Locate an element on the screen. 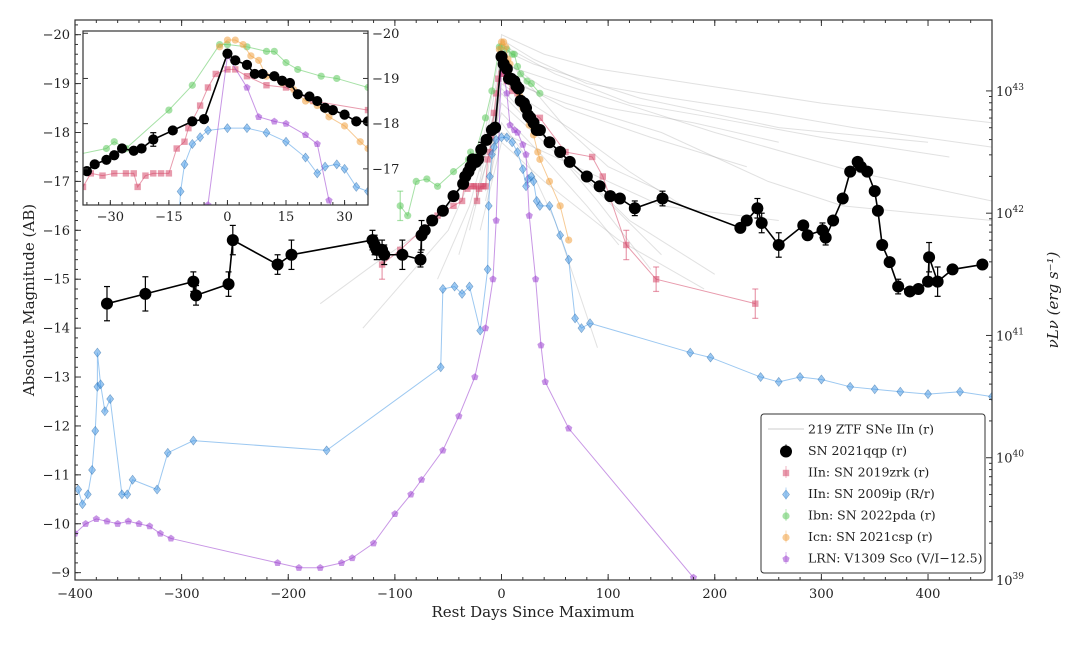 The height and width of the screenshot is (646, 1068). inset-x-tick-label: 15 is located at coordinates (286, 217).